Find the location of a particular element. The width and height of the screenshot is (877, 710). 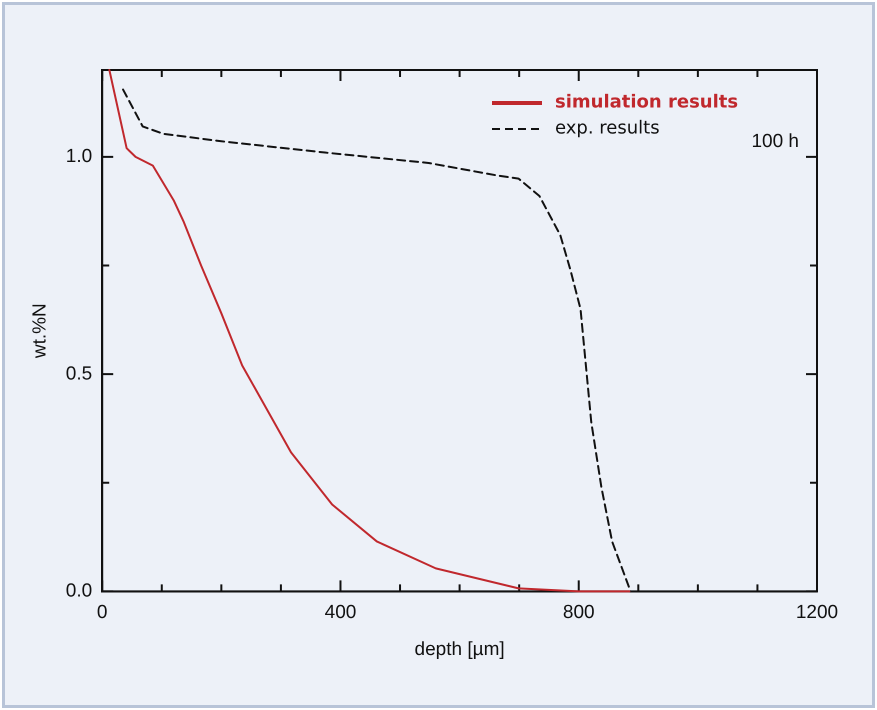

y-tick-label: 1.0 is located at coordinates (79, 157).